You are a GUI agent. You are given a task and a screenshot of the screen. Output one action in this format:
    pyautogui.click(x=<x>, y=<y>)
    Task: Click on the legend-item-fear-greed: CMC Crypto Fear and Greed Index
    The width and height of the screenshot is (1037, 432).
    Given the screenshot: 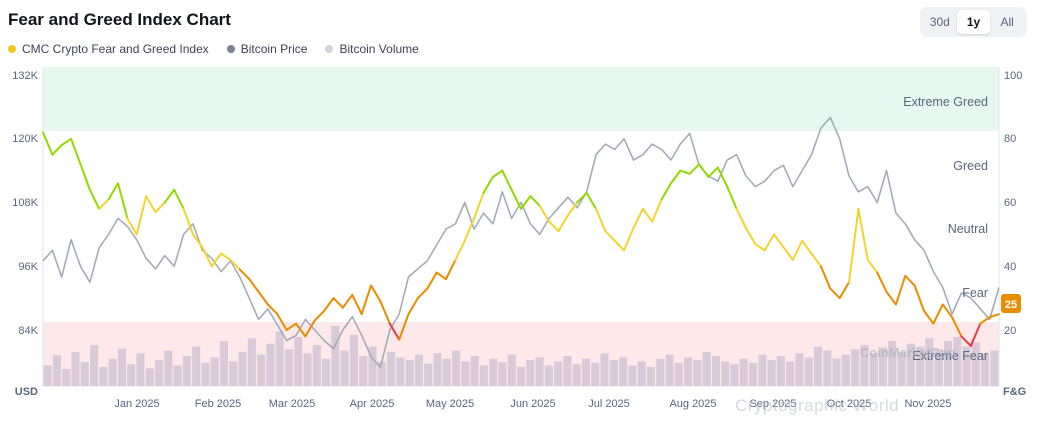 What is the action you would take?
    pyautogui.click(x=108, y=49)
    